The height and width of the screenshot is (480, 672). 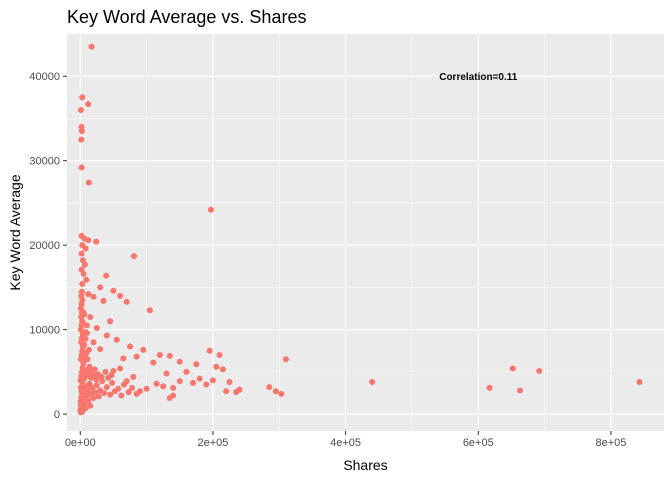 I want to click on y-tick-label: 0, so click(x=57, y=415).